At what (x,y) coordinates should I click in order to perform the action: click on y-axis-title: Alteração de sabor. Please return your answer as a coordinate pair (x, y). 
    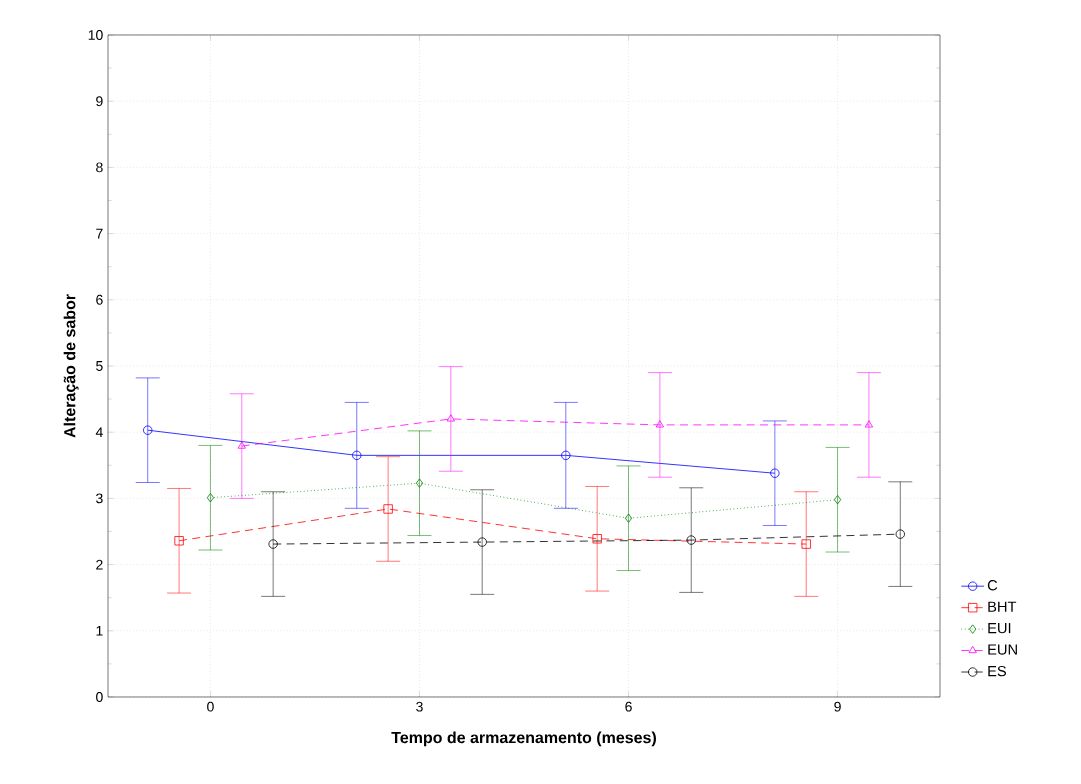
    Looking at the image, I should click on (71, 366).